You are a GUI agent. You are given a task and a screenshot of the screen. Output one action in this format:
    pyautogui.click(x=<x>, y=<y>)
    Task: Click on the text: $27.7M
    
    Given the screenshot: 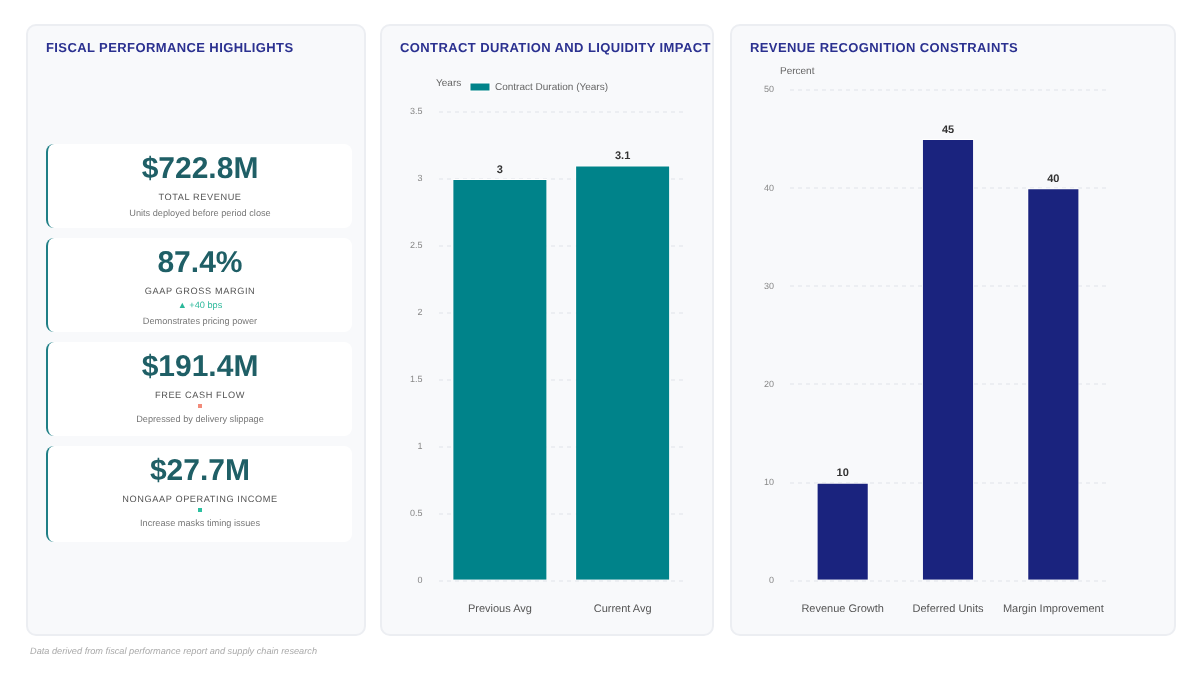 What is the action you would take?
    pyautogui.click(x=200, y=471)
    